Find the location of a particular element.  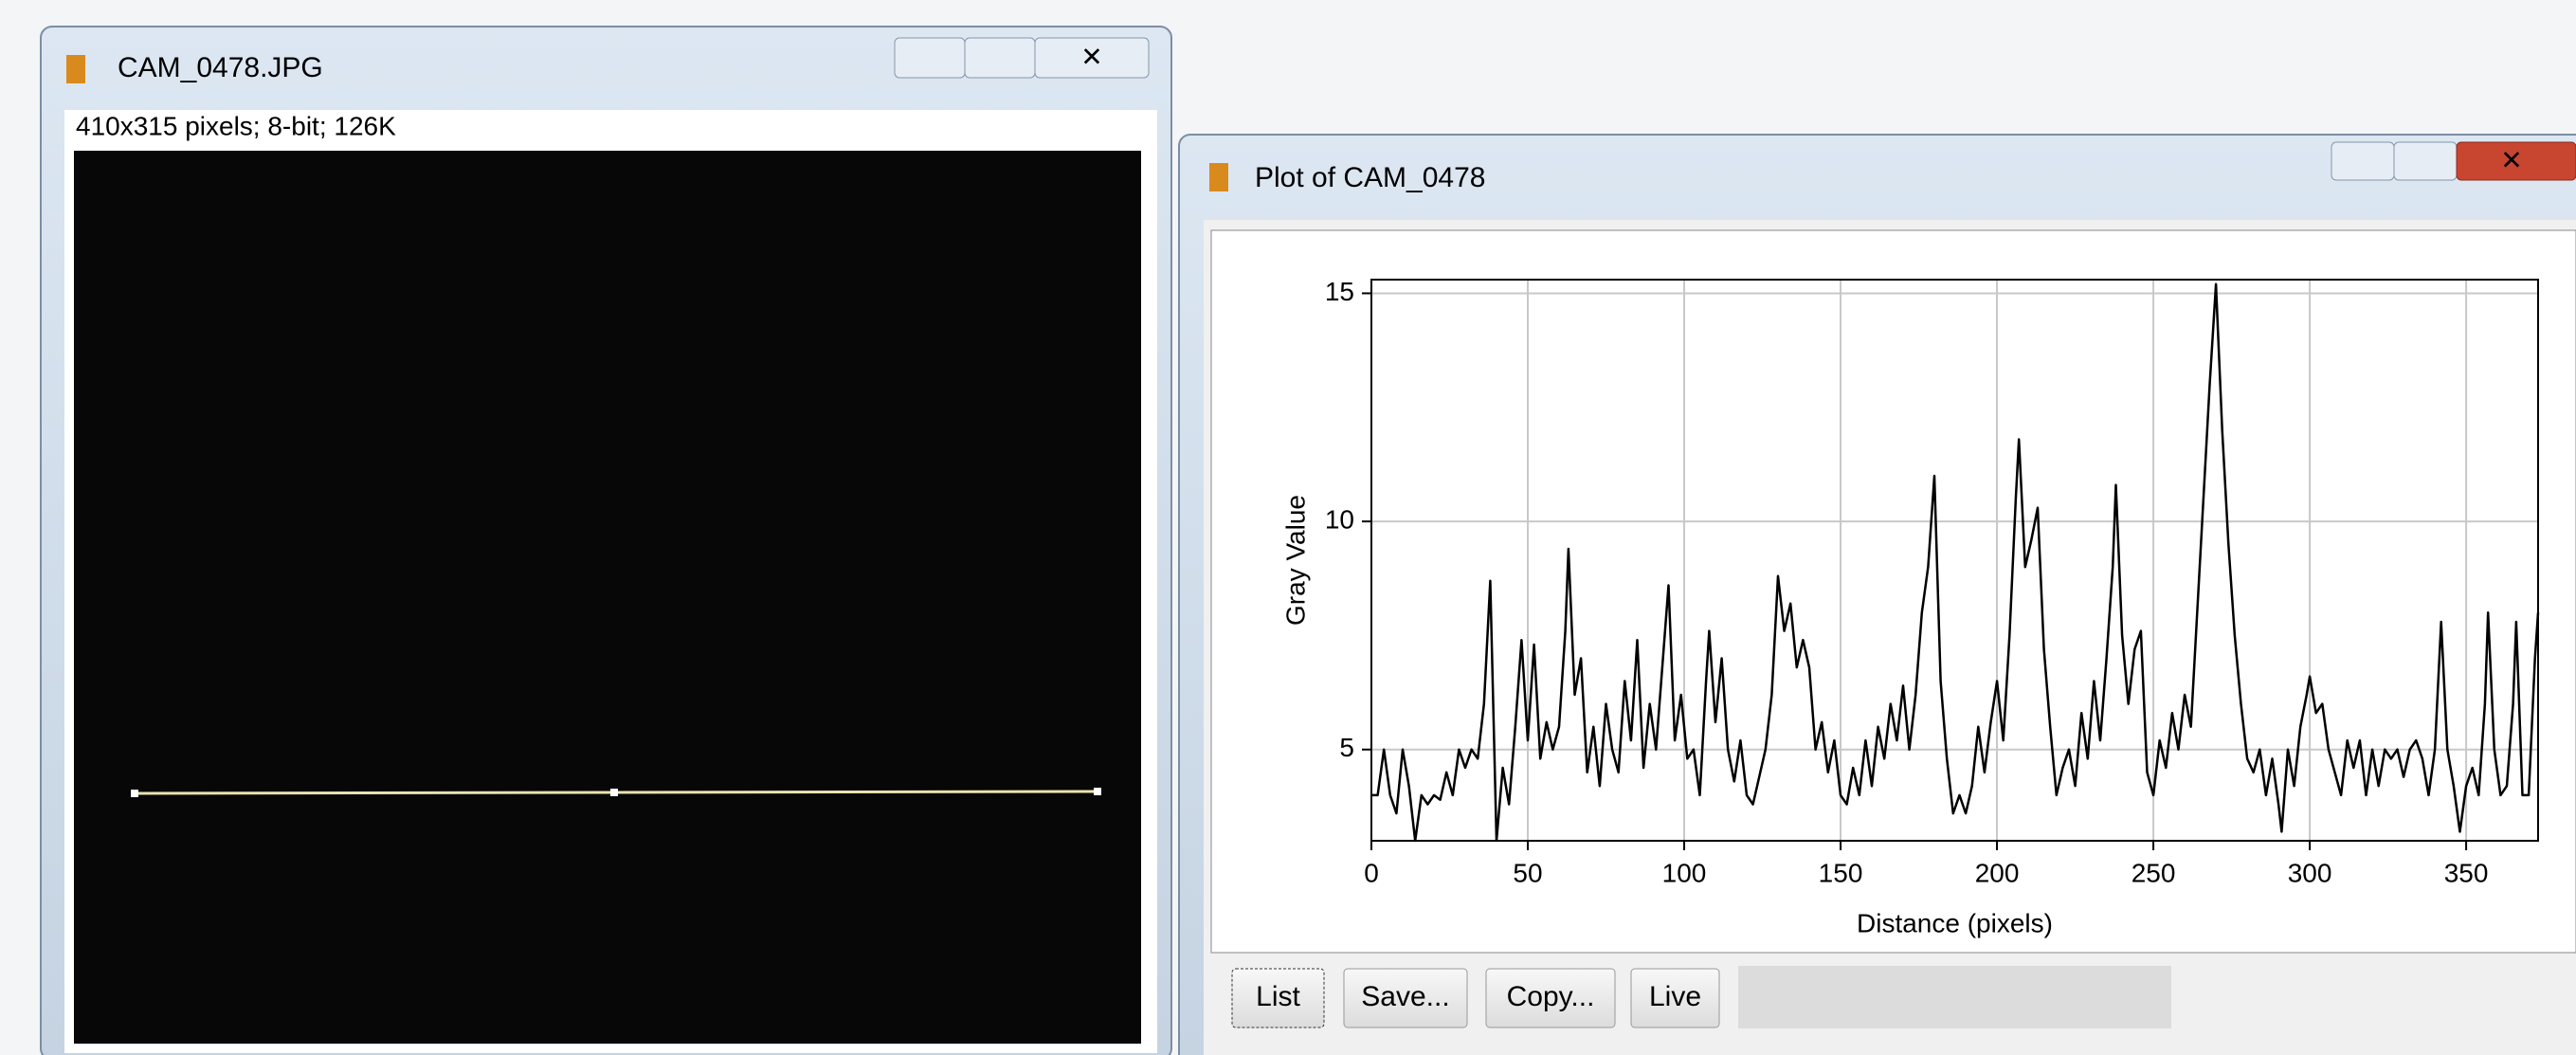

x-tick-label: 0 is located at coordinates (1371, 872).